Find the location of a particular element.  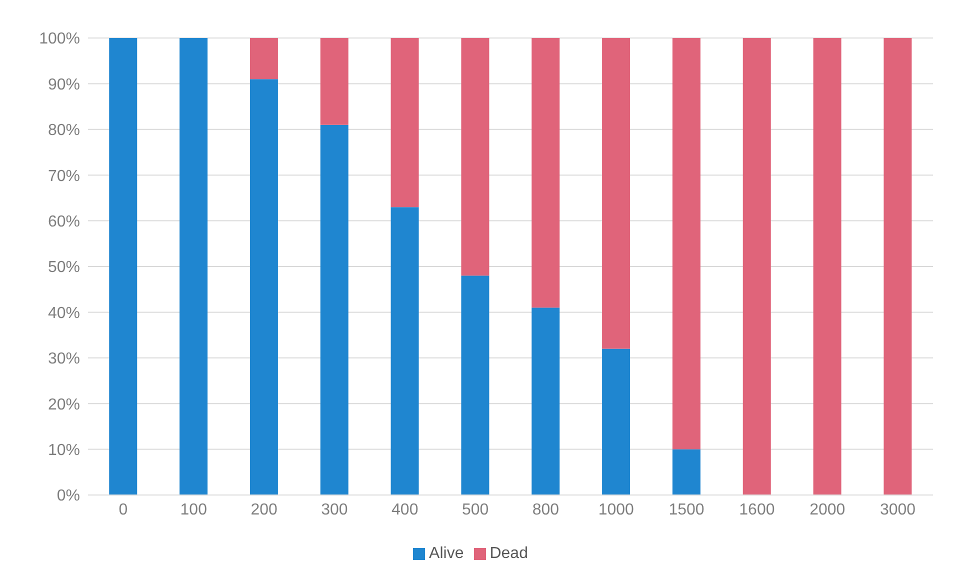

x-tick-label: 300 is located at coordinates (334, 509).